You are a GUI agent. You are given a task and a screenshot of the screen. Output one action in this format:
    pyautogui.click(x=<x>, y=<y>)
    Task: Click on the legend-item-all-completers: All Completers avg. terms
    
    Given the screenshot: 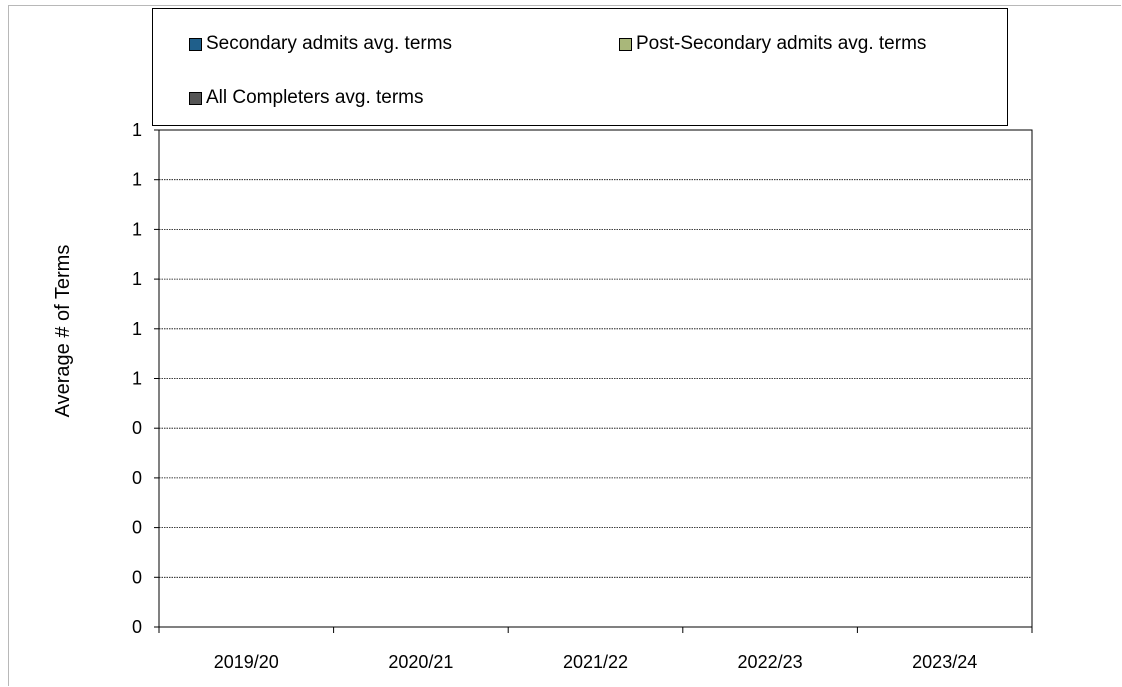 What is the action you would take?
    pyautogui.click(x=306, y=98)
    